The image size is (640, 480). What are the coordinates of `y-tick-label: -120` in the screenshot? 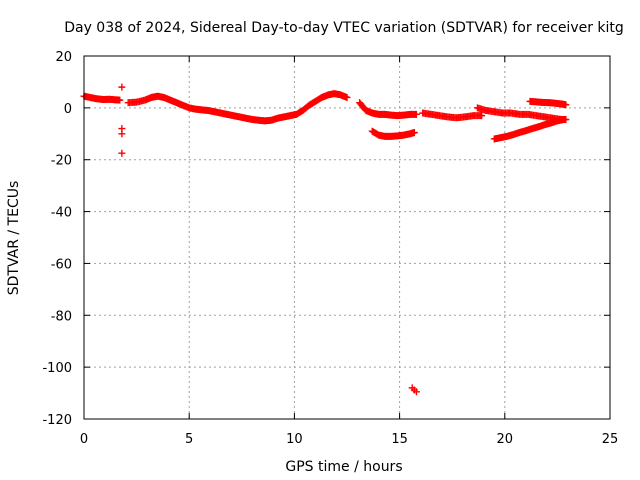 It's located at (57, 420).